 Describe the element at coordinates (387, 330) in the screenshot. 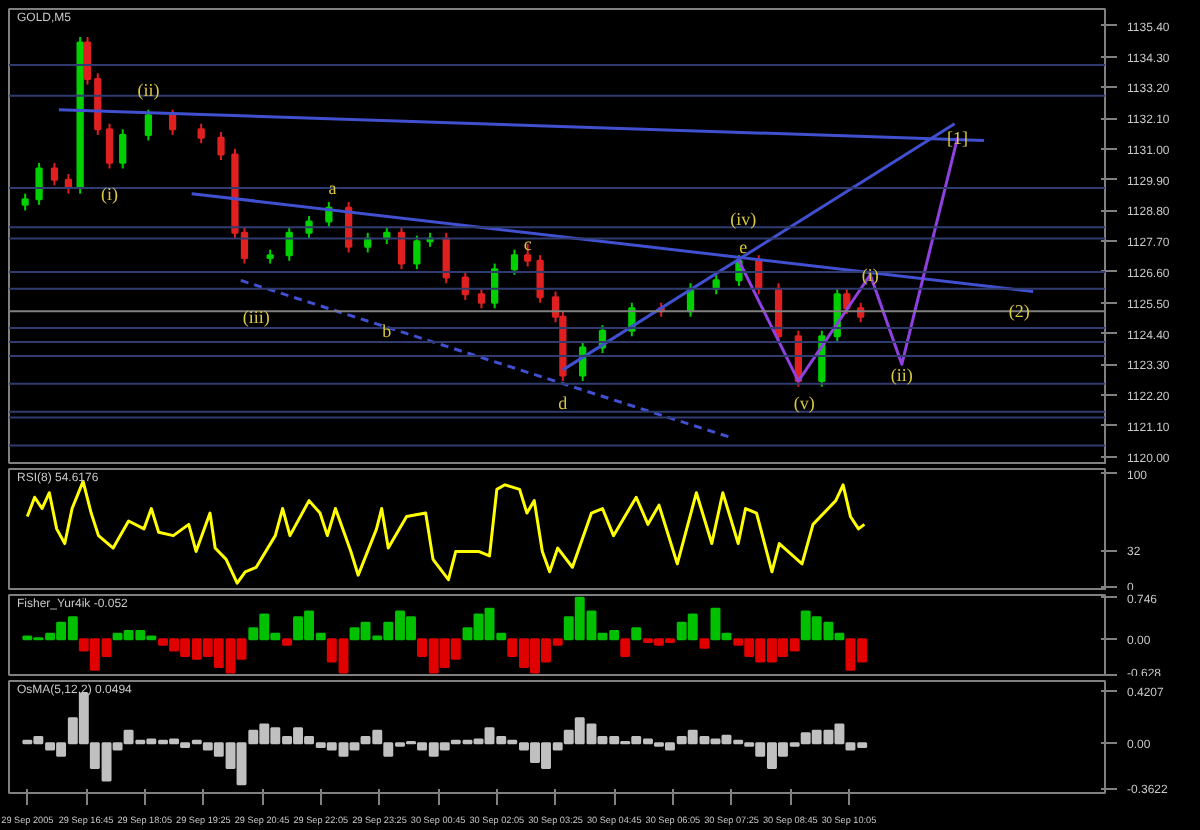

I see `annotation: b` at that location.